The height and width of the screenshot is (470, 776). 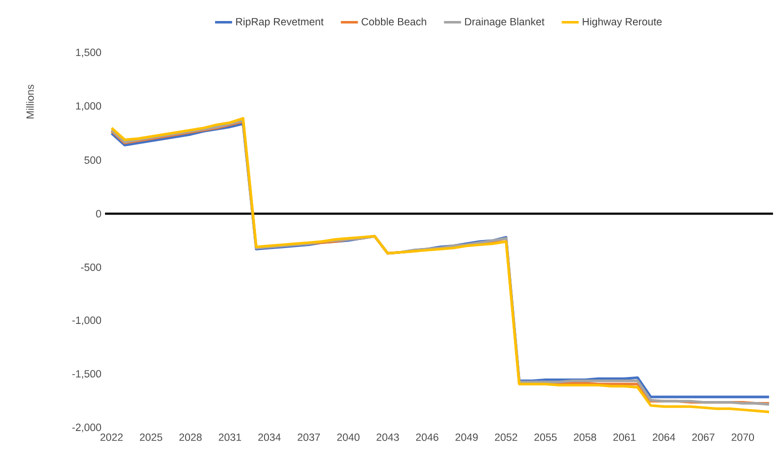 I want to click on x-tick-label: 2055, so click(x=545, y=437).